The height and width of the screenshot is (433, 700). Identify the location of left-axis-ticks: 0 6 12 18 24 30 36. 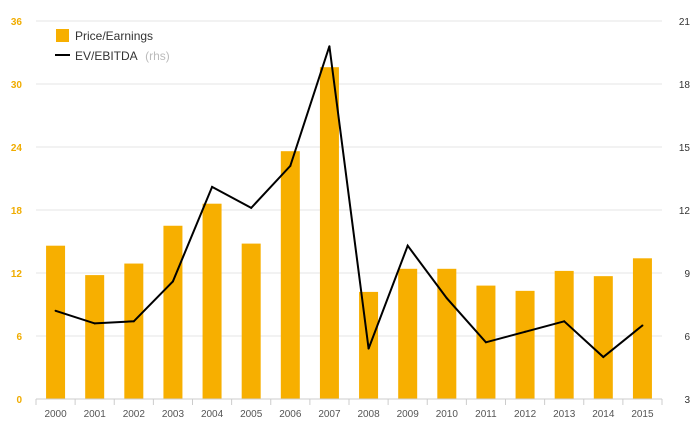
(17, 211).